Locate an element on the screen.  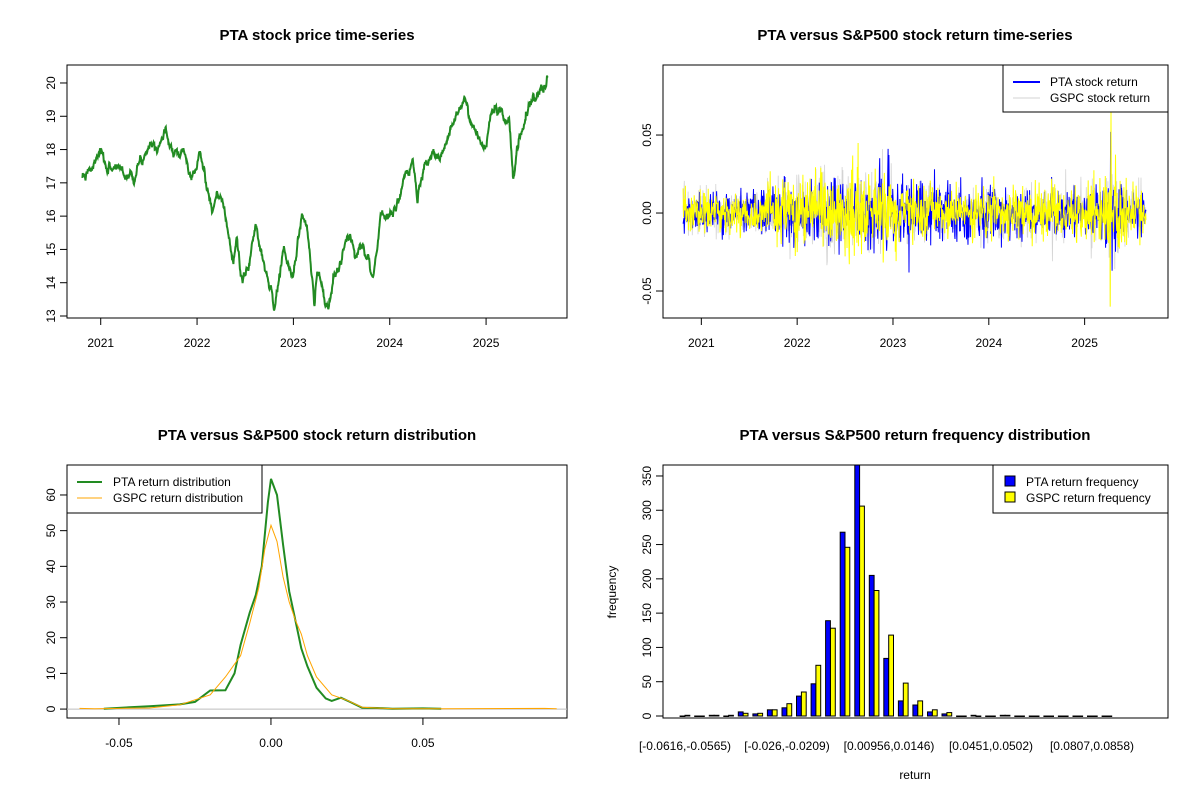
y-tick-label: 60 is located at coordinates (51, 495).